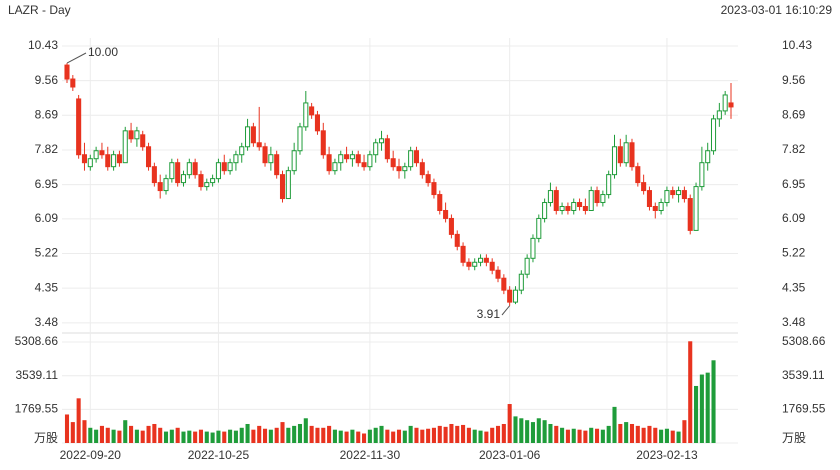 The width and height of the screenshot is (840, 470). I want to click on annotation-high: 10.00, so click(103, 52).